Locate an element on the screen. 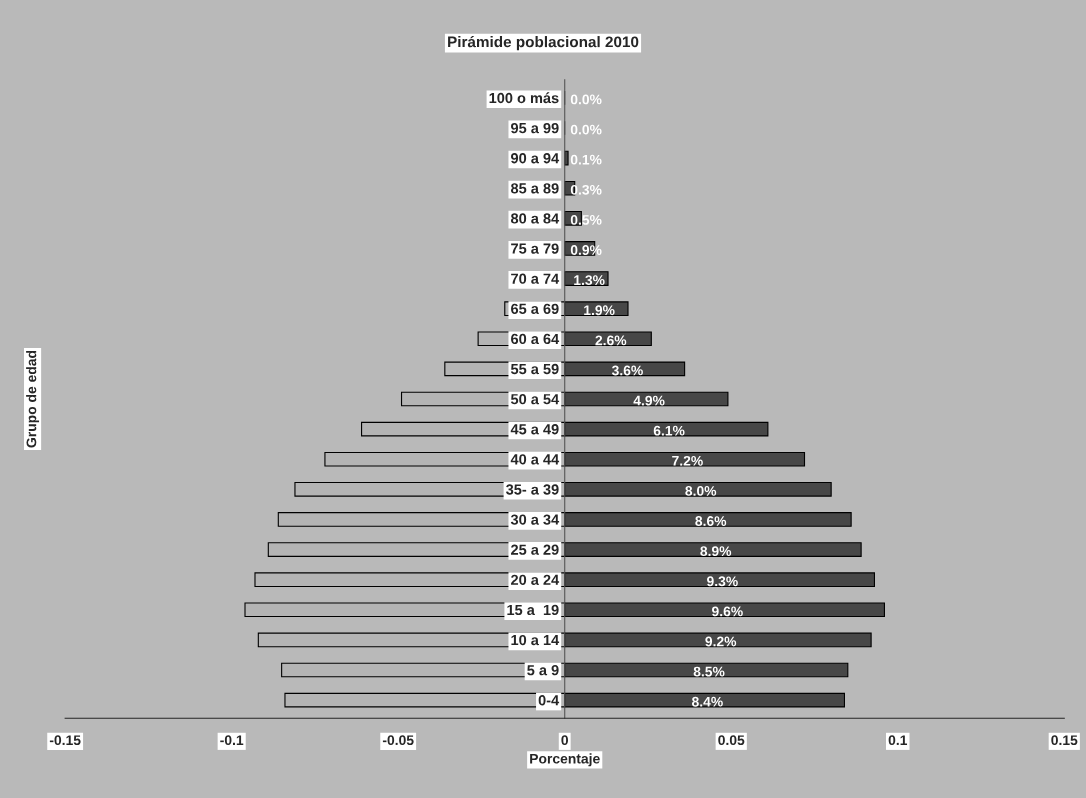  x-tick-label: -0.1 is located at coordinates (232, 740).